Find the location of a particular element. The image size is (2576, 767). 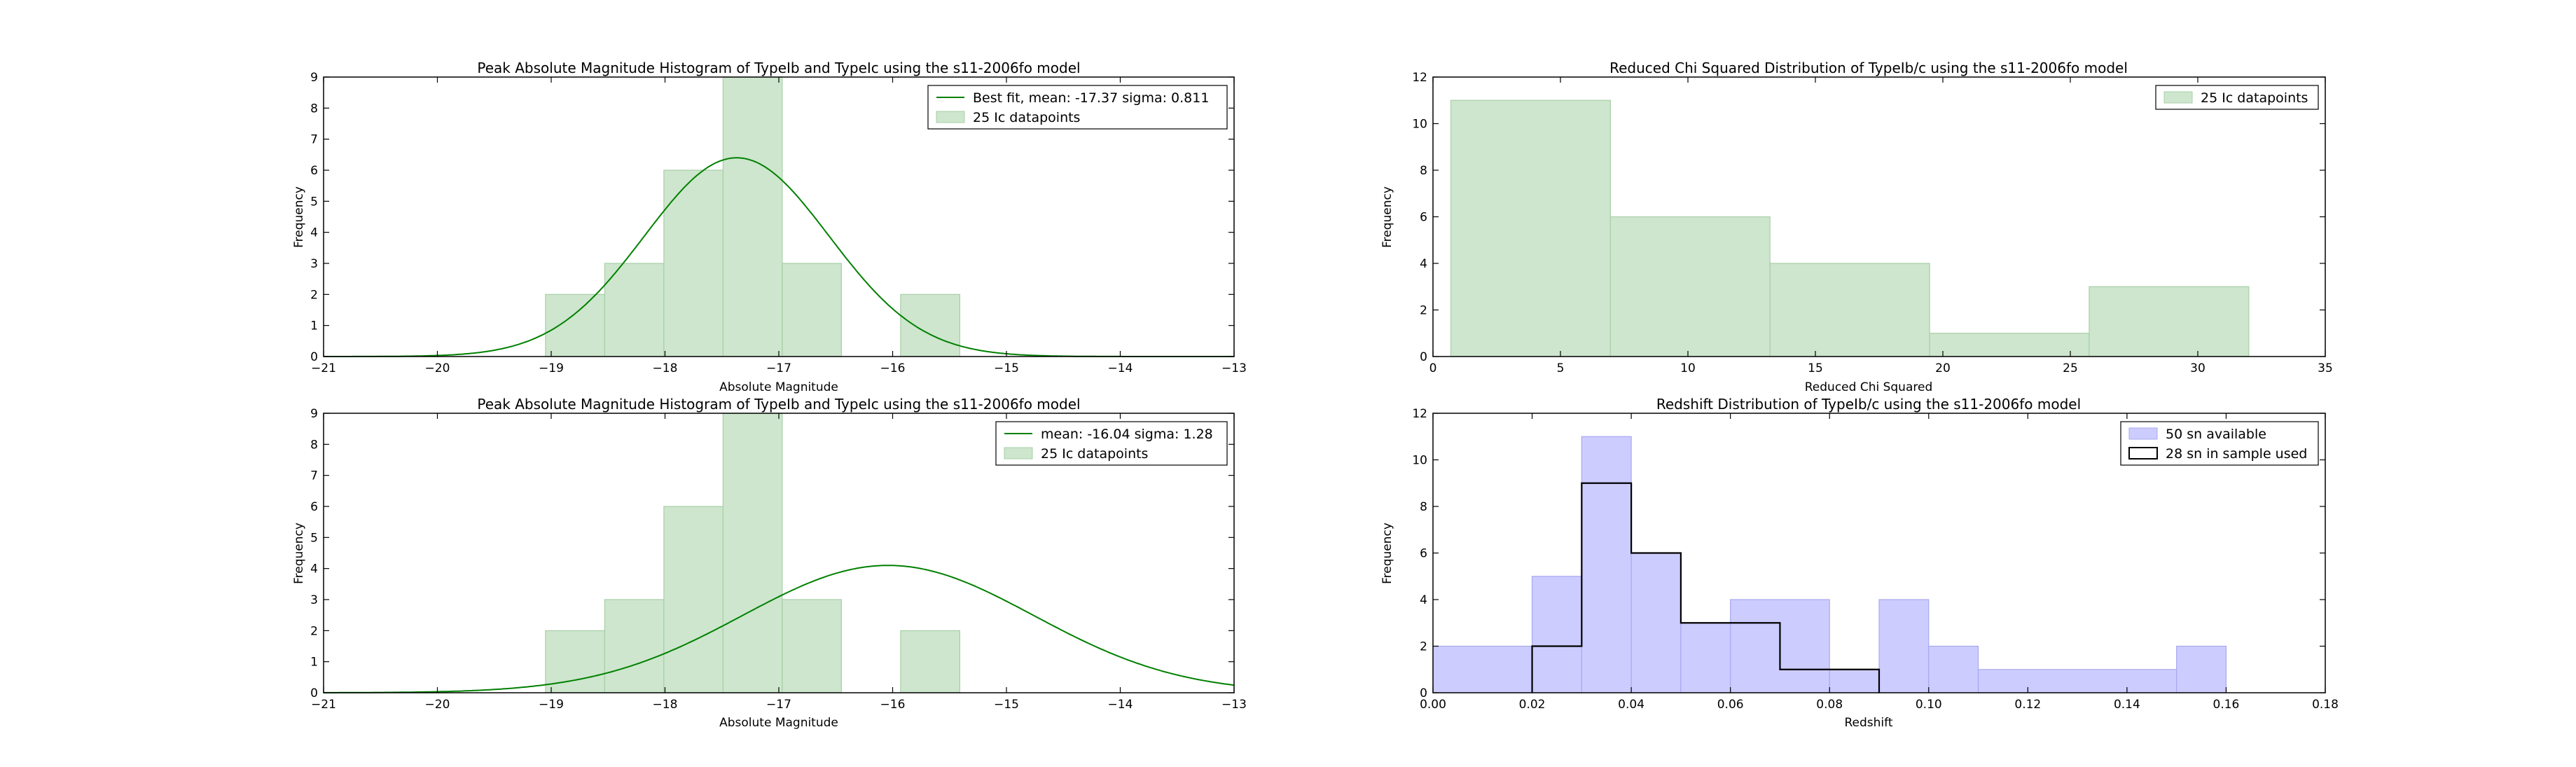

x-tick-label: 0.06 is located at coordinates (1731, 705).